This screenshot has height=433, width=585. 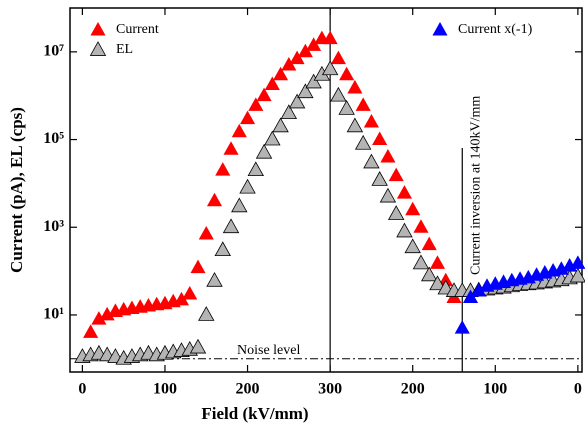 I want to click on x-axis-label: Field (kV/mm), so click(x=254, y=413).